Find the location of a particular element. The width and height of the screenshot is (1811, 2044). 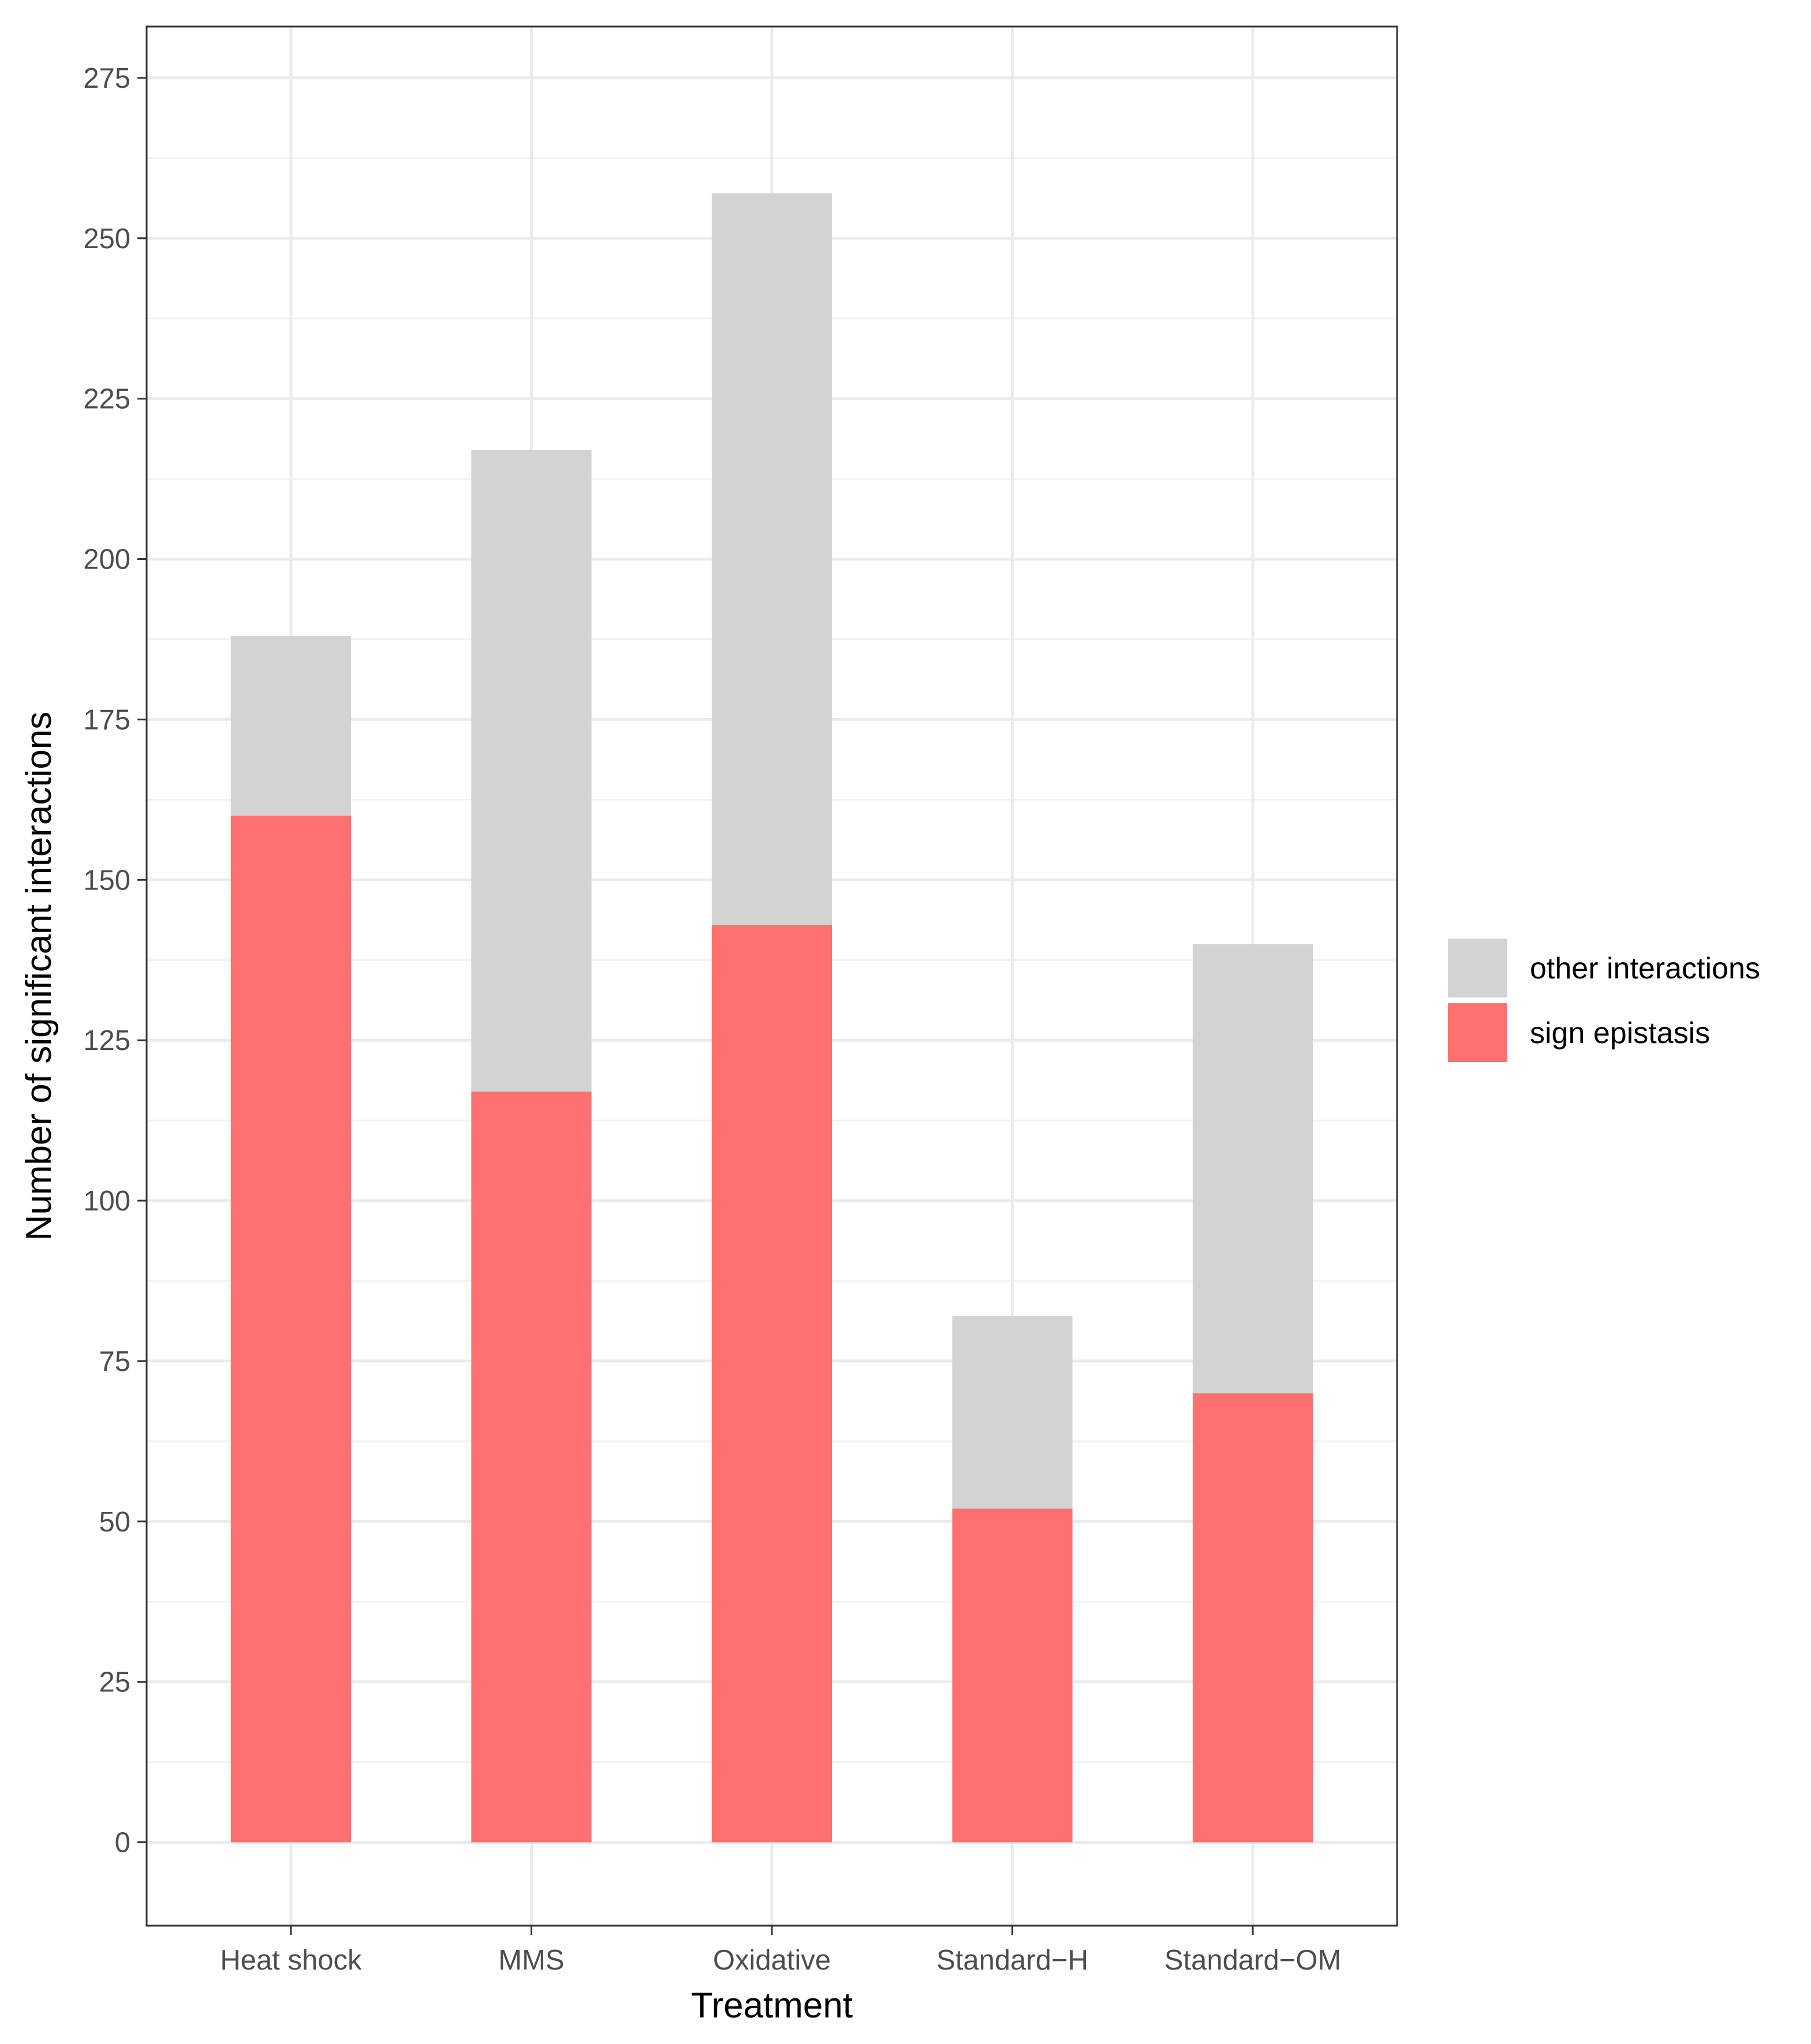

y-tick-label: 225 is located at coordinates (106, 400).